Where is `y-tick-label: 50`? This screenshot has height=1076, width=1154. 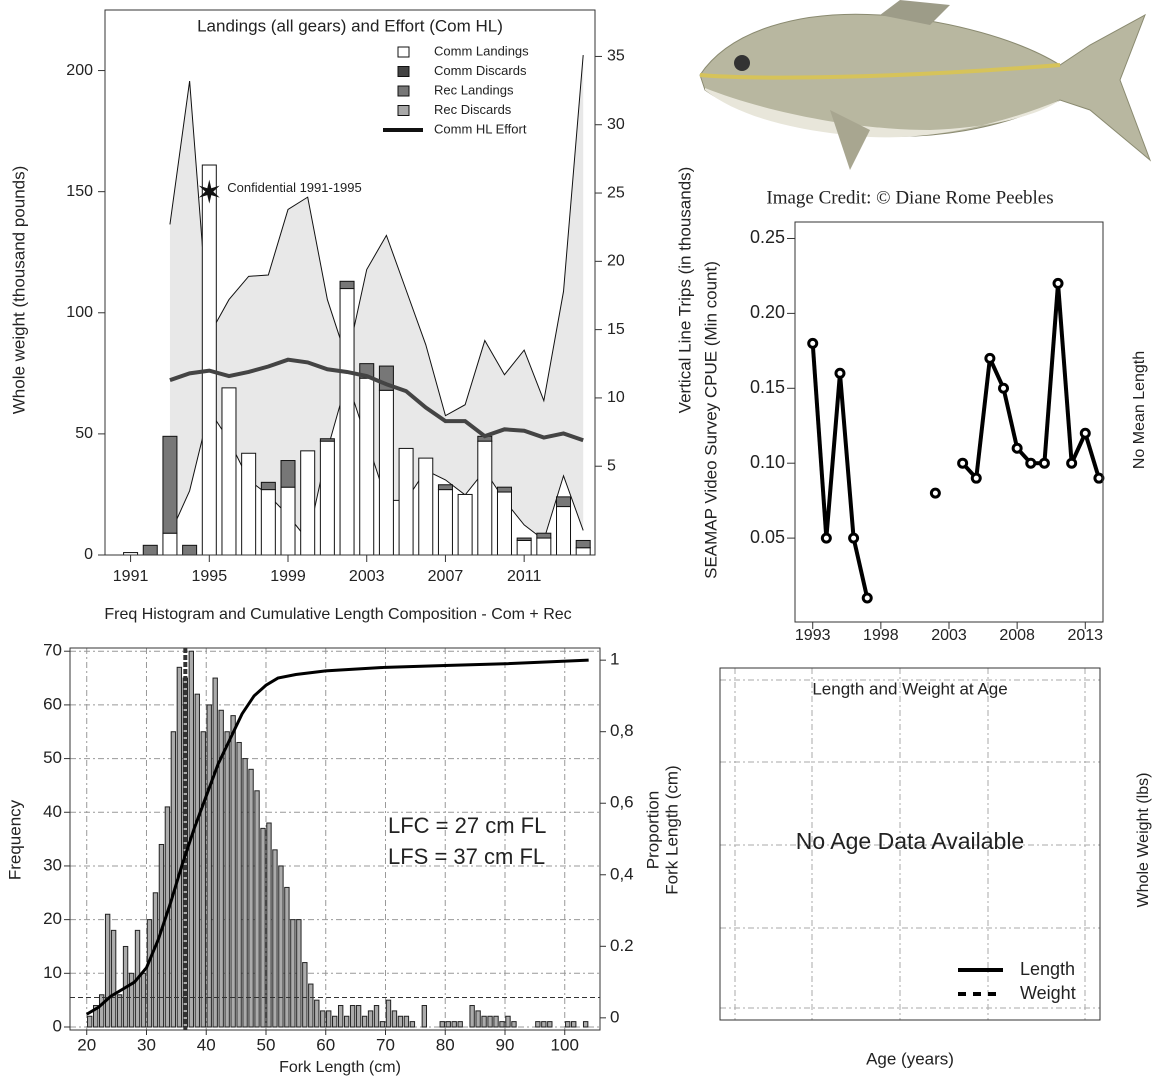 y-tick-label: 50 is located at coordinates (84, 433).